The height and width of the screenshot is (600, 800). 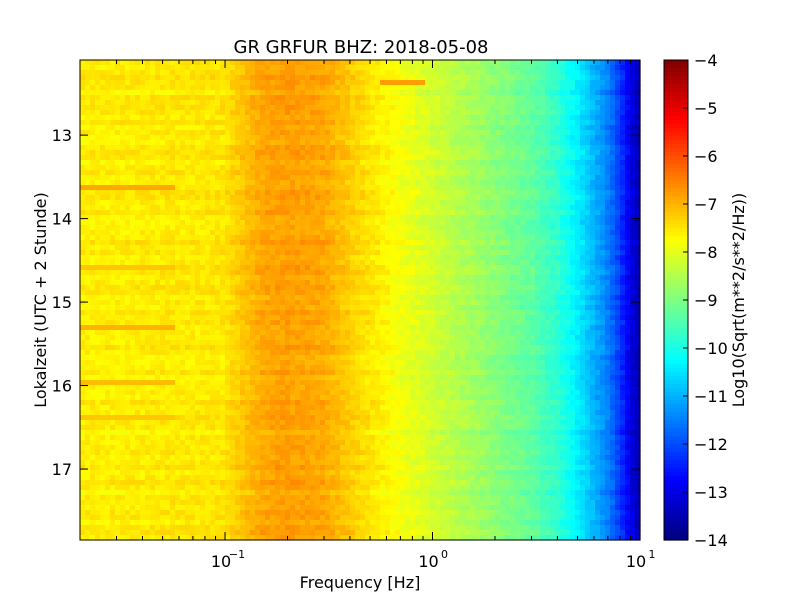 I want to click on chart-title: GR GRFUR BHZ: 2018-05-08, so click(x=361, y=47).